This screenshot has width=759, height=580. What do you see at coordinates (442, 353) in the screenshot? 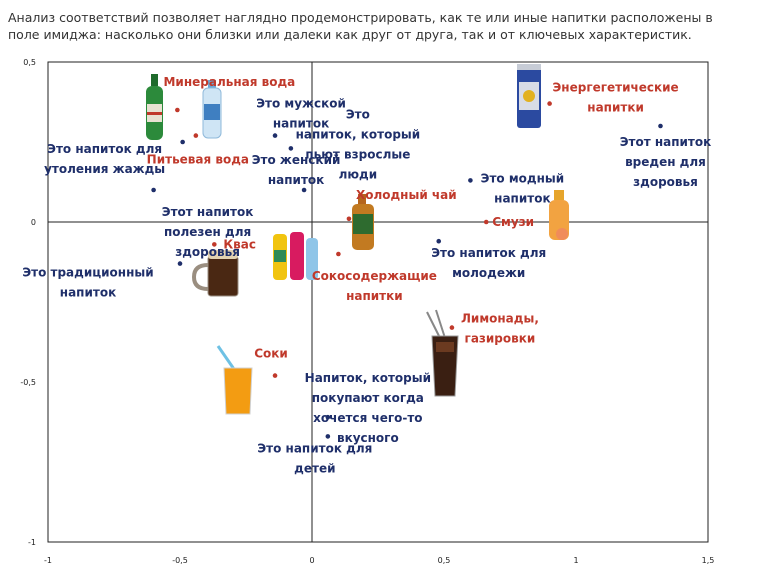
I see `lemonade-glass` at bounding box center [442, 353].